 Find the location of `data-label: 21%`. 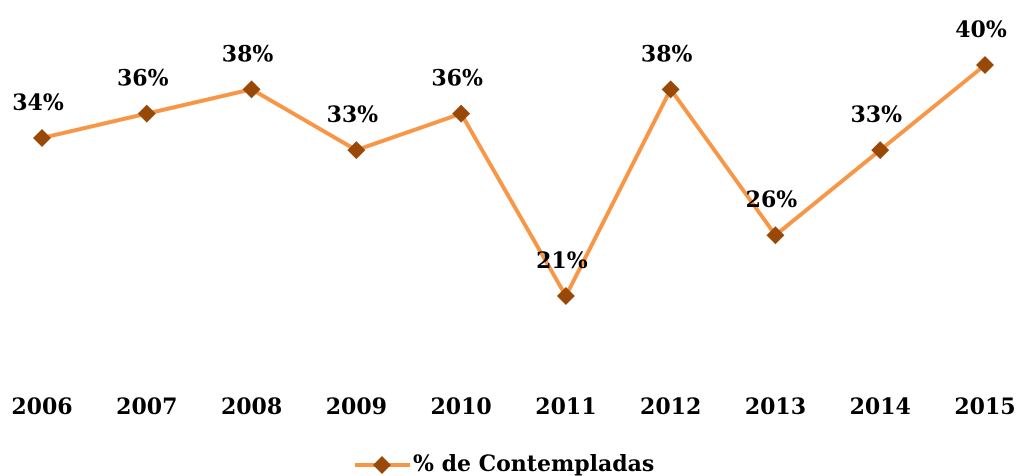

data-label: 21% is located at coordinates (562, 261).